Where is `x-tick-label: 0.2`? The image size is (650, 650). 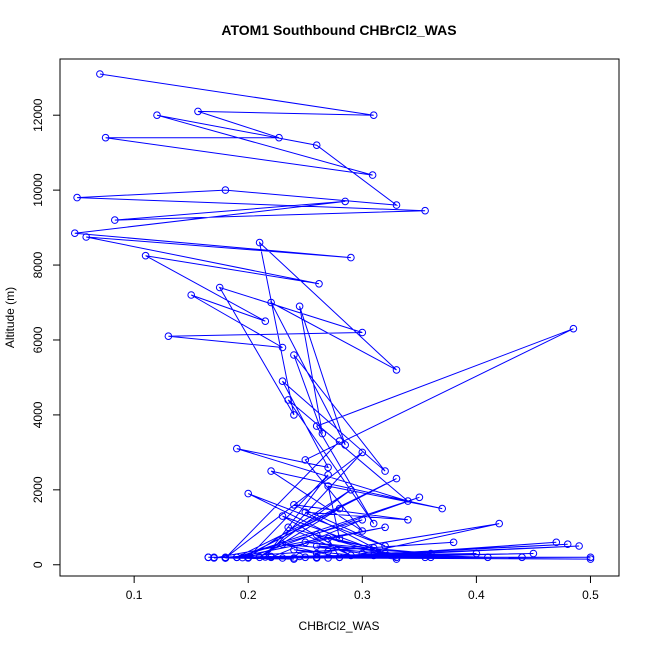 x-tick-label: 0.2 is located at coordinates (248, 595).